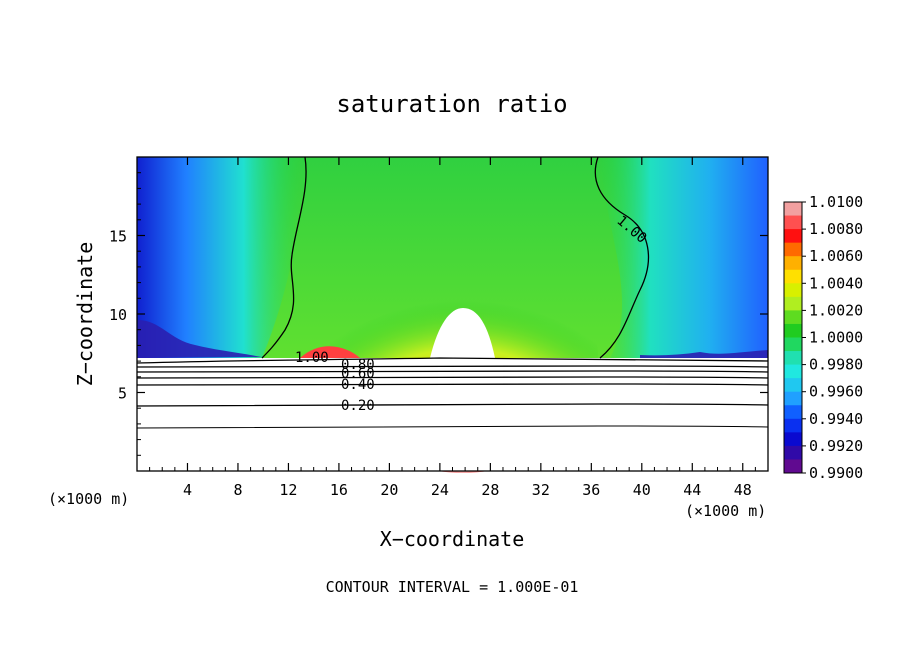 The image size is (904, 654). I want to click on left-dry-region, so click(219, 257).